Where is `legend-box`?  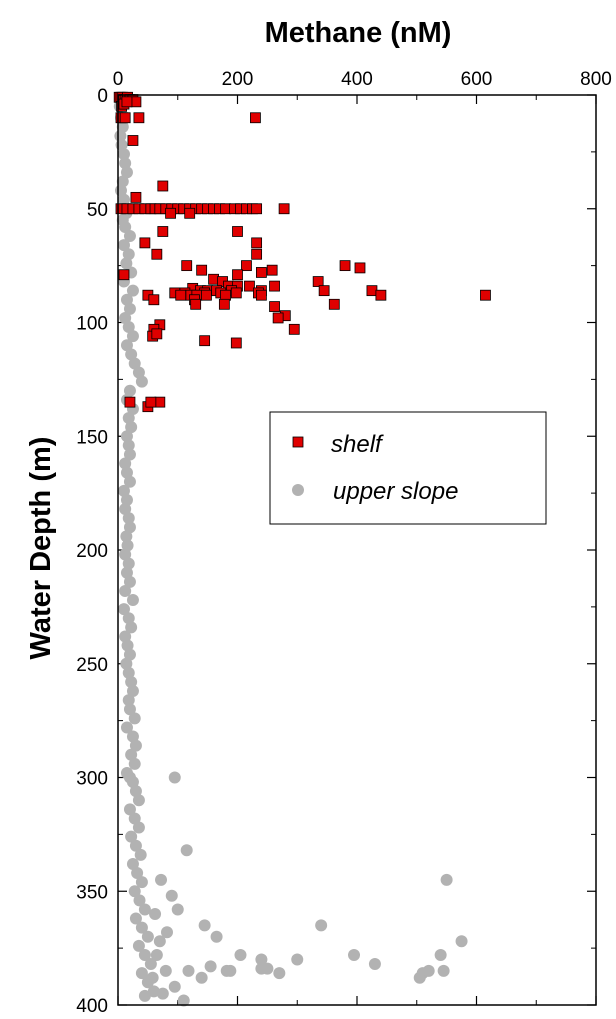 legend-box is located at coordinates (408, 468).